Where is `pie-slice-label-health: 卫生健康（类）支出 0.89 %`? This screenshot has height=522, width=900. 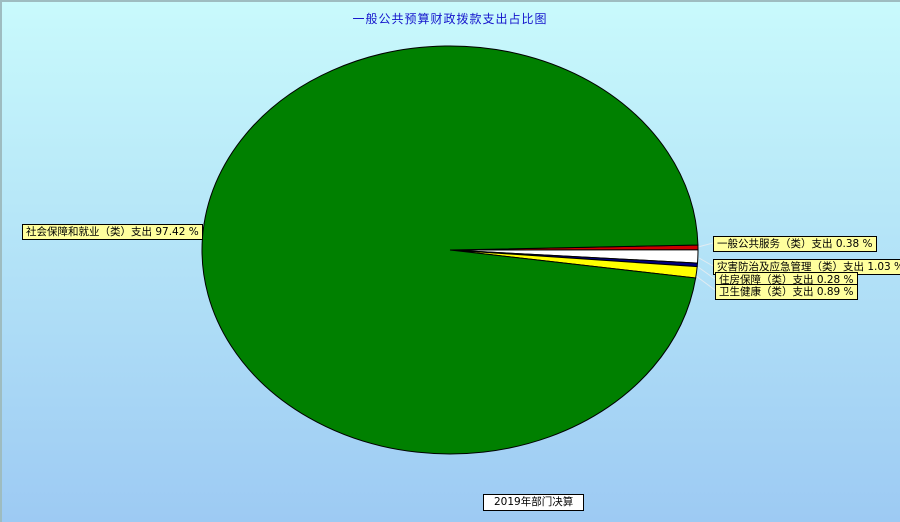 pie-slice-label-health: 卫生健康（类）支出 0.89 % is located at coordinates (786, 292).